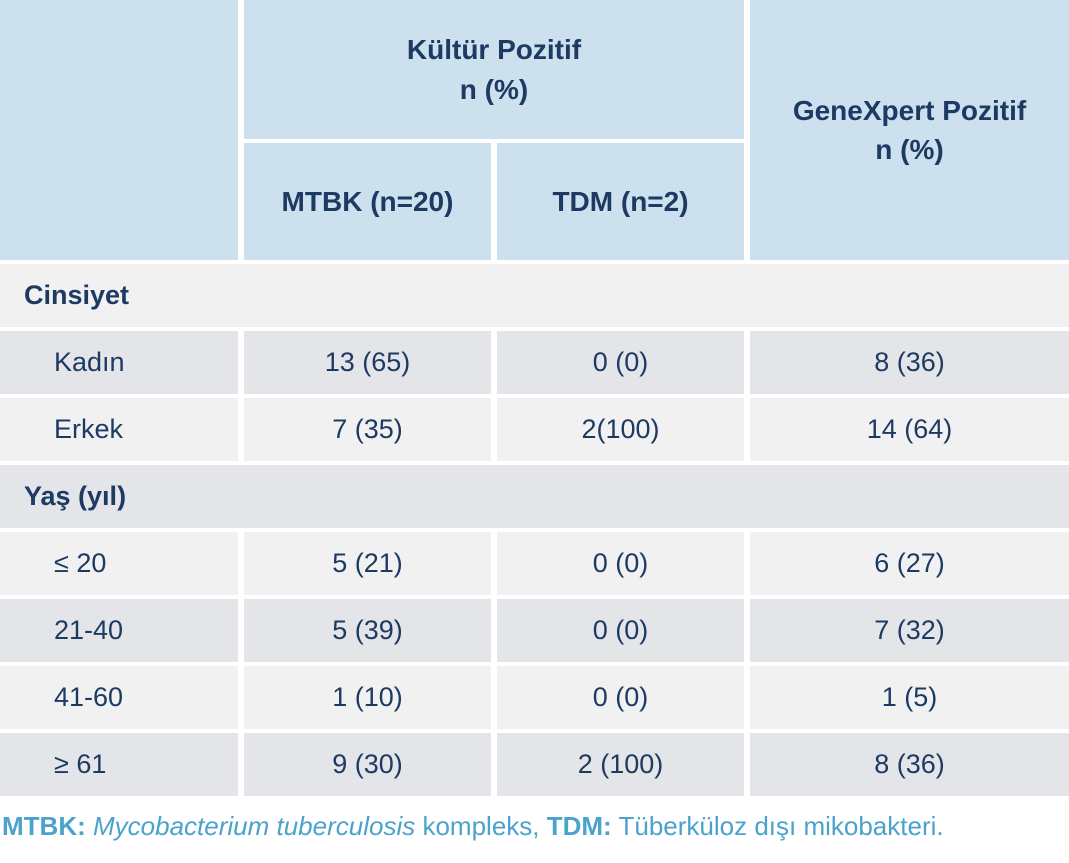 This screenshot has width=1069, height=863. Describe the element at coordinates (620, 429) in the screenshot. I see `data-cell: 2(100)` at that location.